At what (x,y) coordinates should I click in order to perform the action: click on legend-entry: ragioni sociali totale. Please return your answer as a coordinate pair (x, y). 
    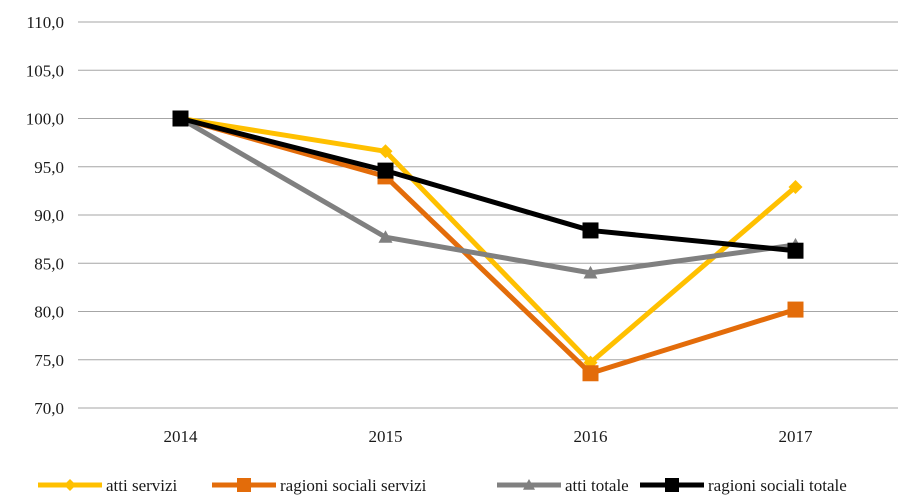
    Looking at the image, I should click on (743, 485).